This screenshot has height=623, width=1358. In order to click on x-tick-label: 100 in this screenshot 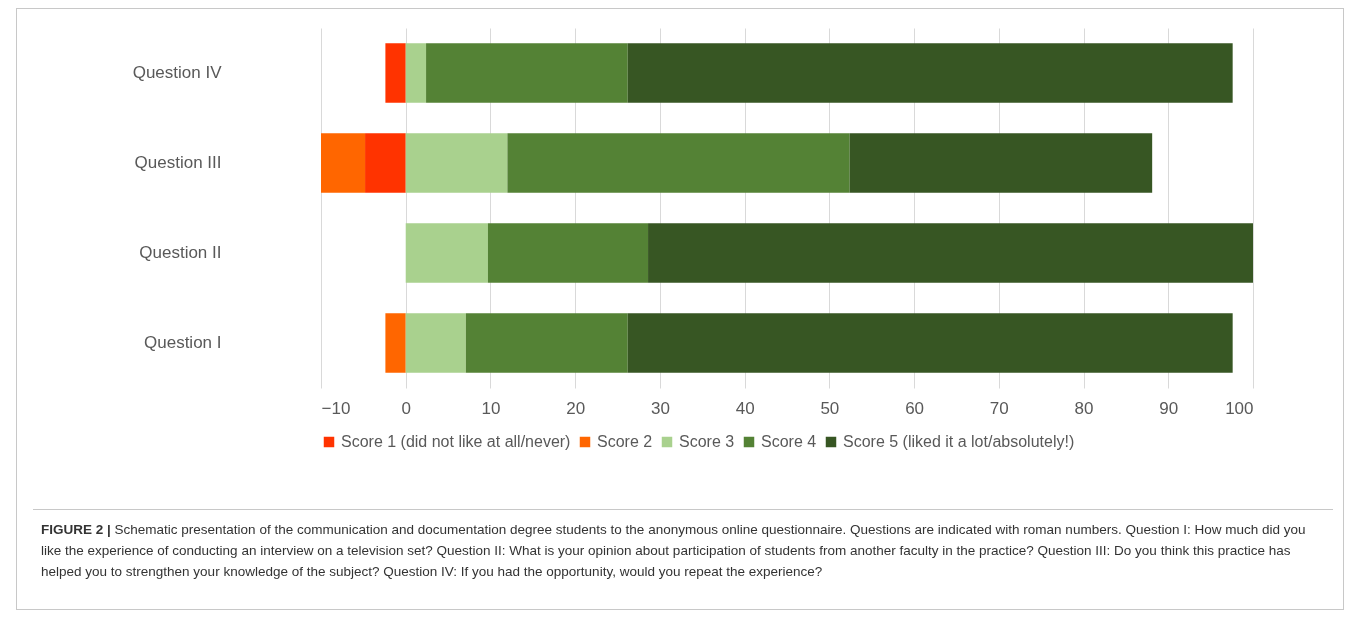, I will do `click(1239, 408)`.